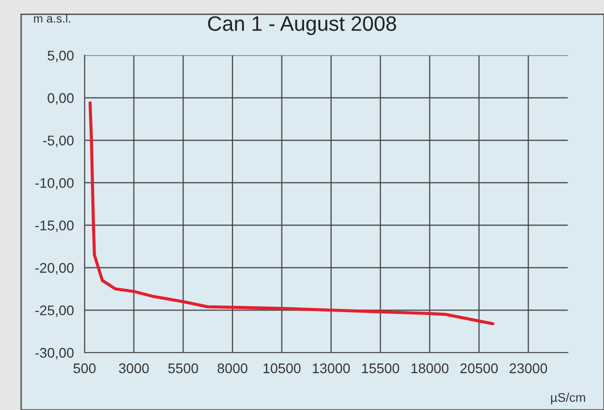 The image size is (604, 410). Describe the element at coordinates (54, 226) in the screenshot. I see `y-tick-label: -15,00` at that location.